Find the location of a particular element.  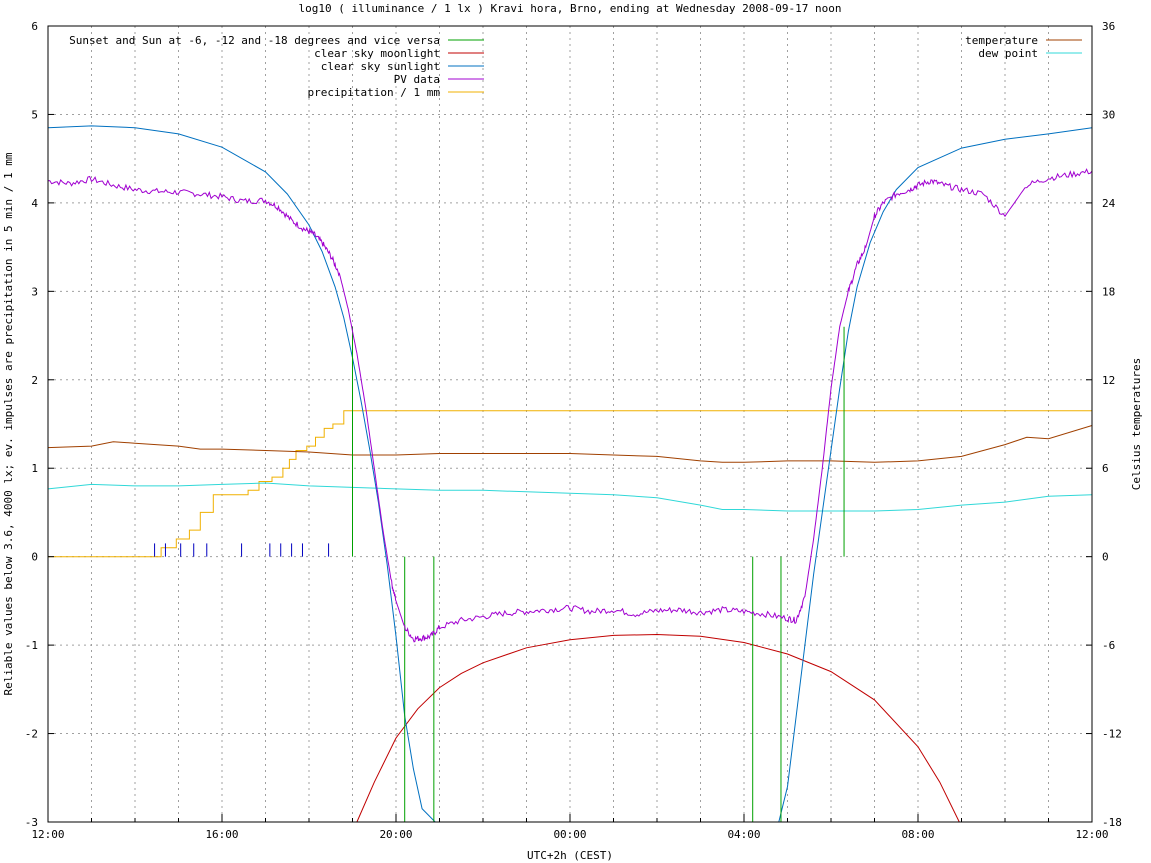

y-tick-label: 3 is located at coordinates (34, 291).